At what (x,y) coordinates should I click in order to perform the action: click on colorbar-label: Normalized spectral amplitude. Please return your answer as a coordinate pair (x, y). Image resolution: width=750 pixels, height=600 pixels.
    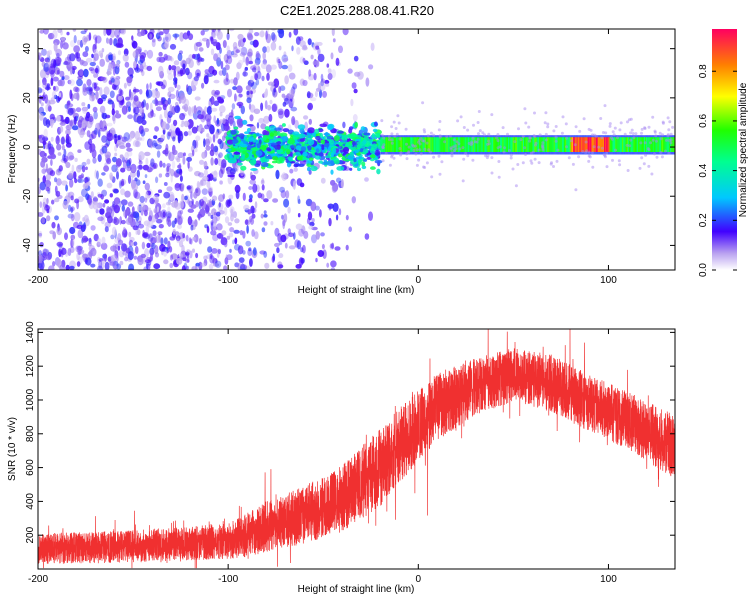
    Looking at the image, I should click on (743, 149).